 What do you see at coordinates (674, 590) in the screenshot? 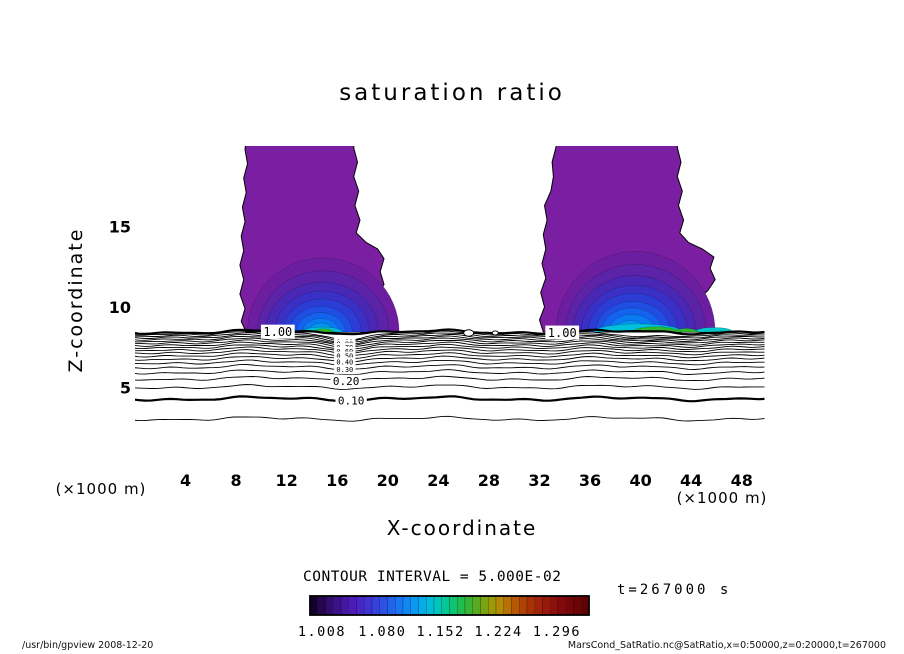
I see `time-stamp-text: t=267000 s` at bounding box center [674, 590].